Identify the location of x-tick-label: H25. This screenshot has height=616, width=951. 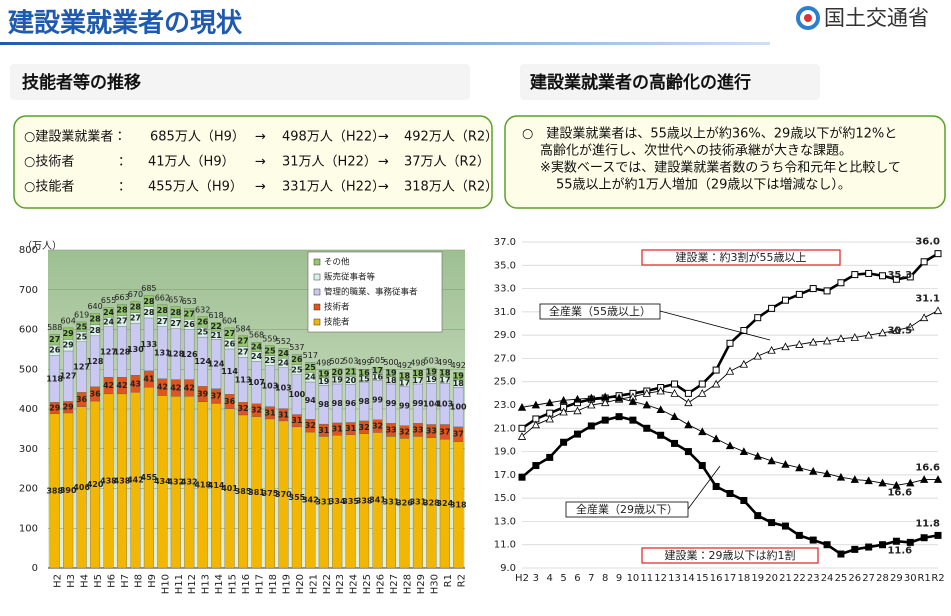
(367, 584).